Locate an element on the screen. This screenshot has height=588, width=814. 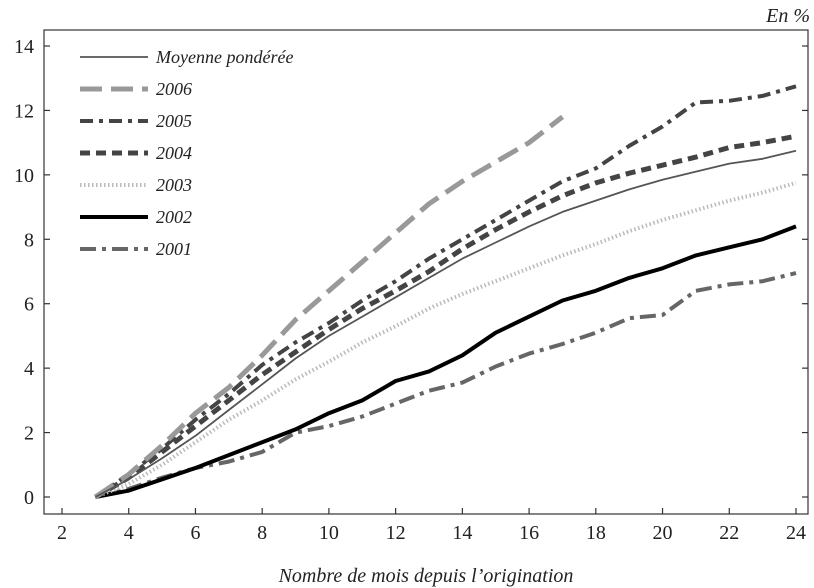
y-tick-label: 12 is located at coordinates (24, 111).